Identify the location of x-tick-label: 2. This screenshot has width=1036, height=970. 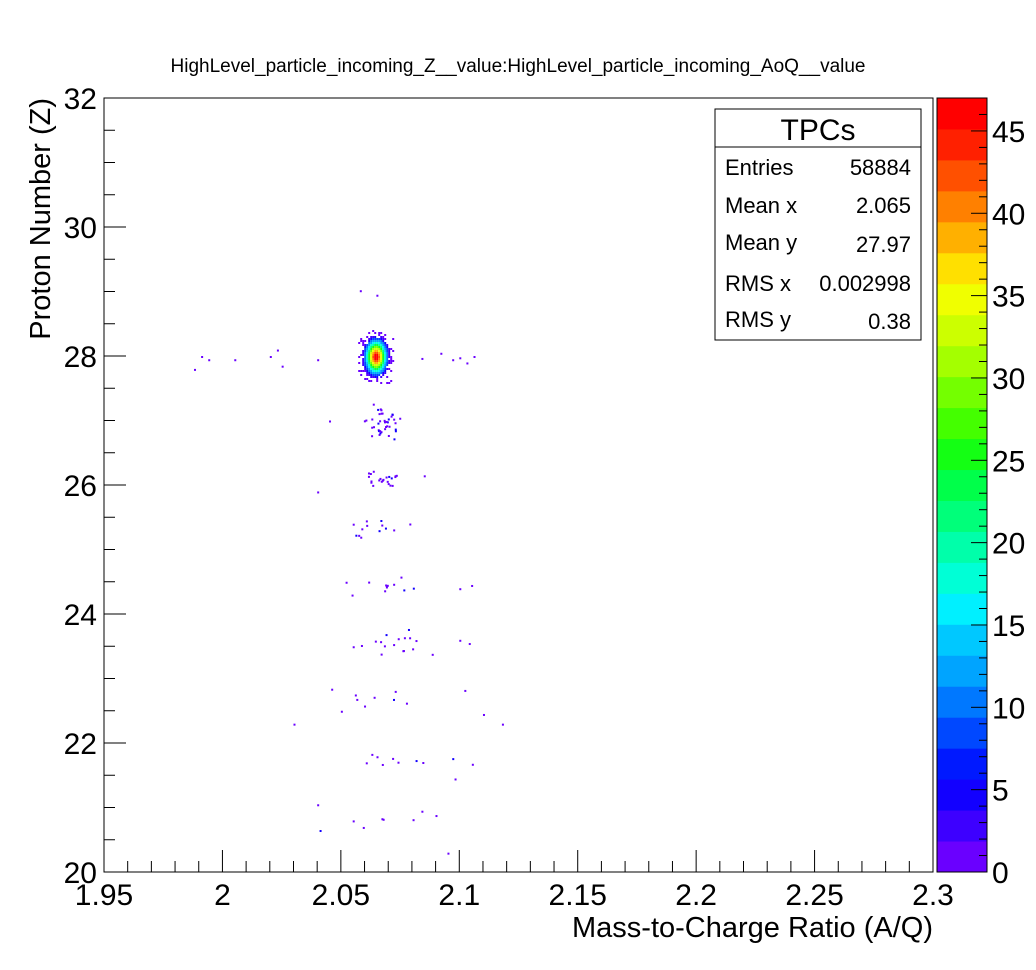
(222, 895).